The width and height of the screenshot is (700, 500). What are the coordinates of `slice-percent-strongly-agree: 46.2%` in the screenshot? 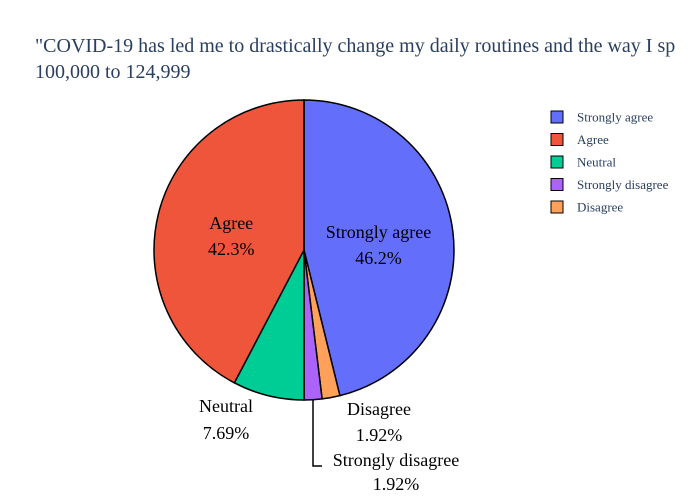 It's located at (378, 258).